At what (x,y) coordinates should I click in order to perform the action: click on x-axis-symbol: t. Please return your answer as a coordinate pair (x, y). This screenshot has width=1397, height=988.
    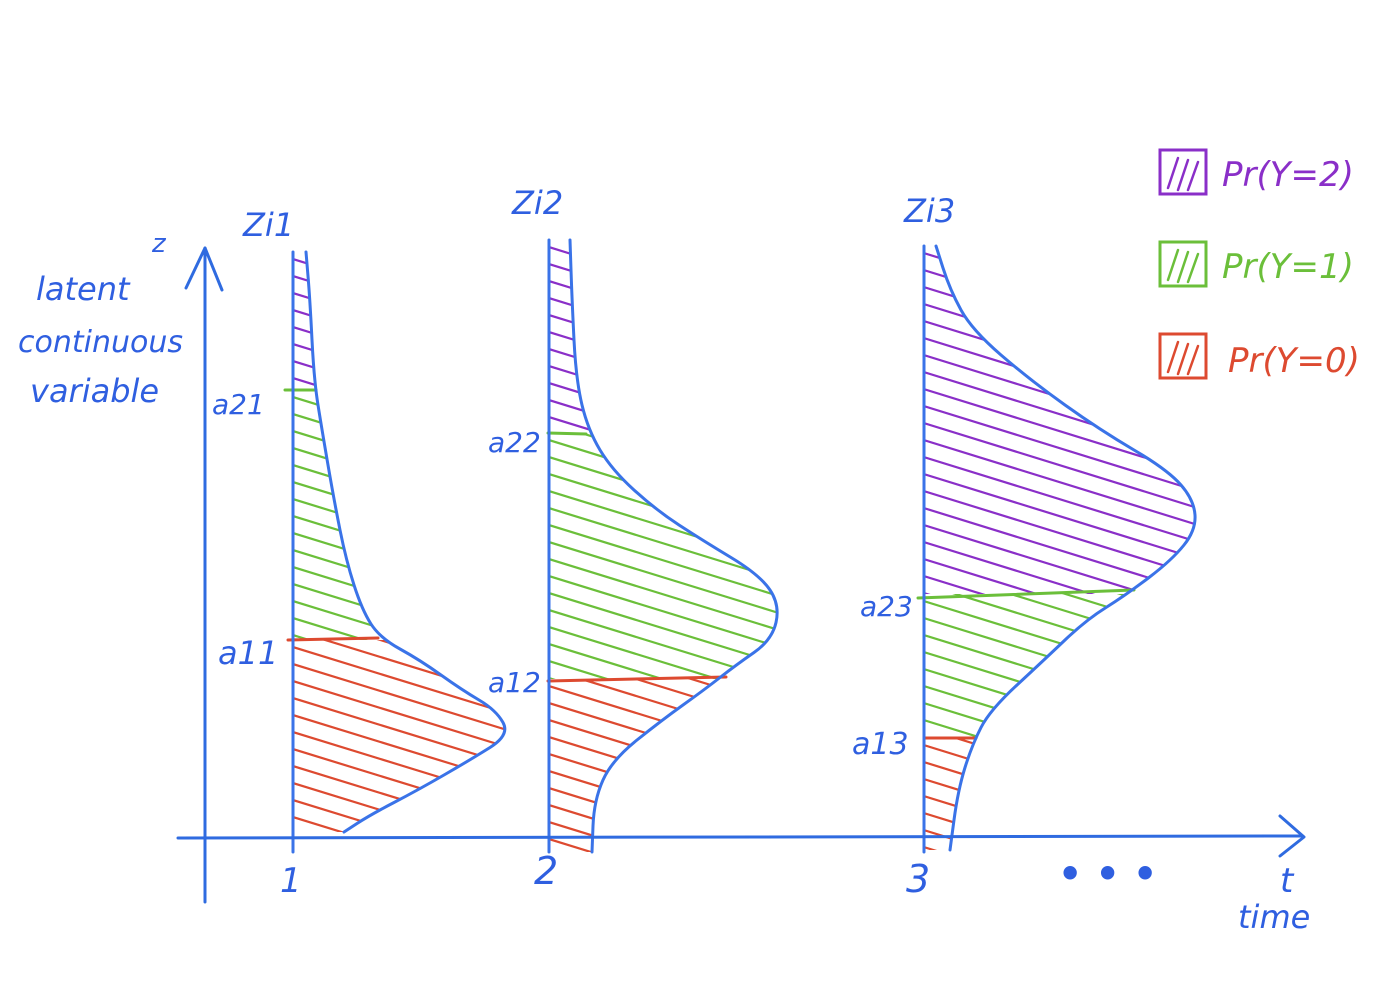
    Looking at the image, I should click on (1287, 881).